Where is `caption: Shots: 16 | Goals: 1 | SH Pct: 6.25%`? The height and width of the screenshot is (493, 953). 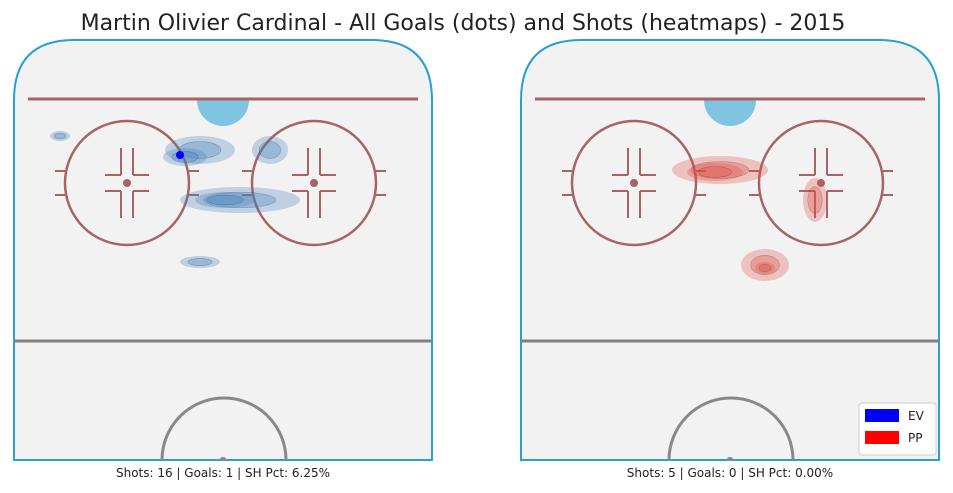 caption: Shots: 16 | Goals: 1 | SH Pct: 6.25% is located at coordinates (223, 473).